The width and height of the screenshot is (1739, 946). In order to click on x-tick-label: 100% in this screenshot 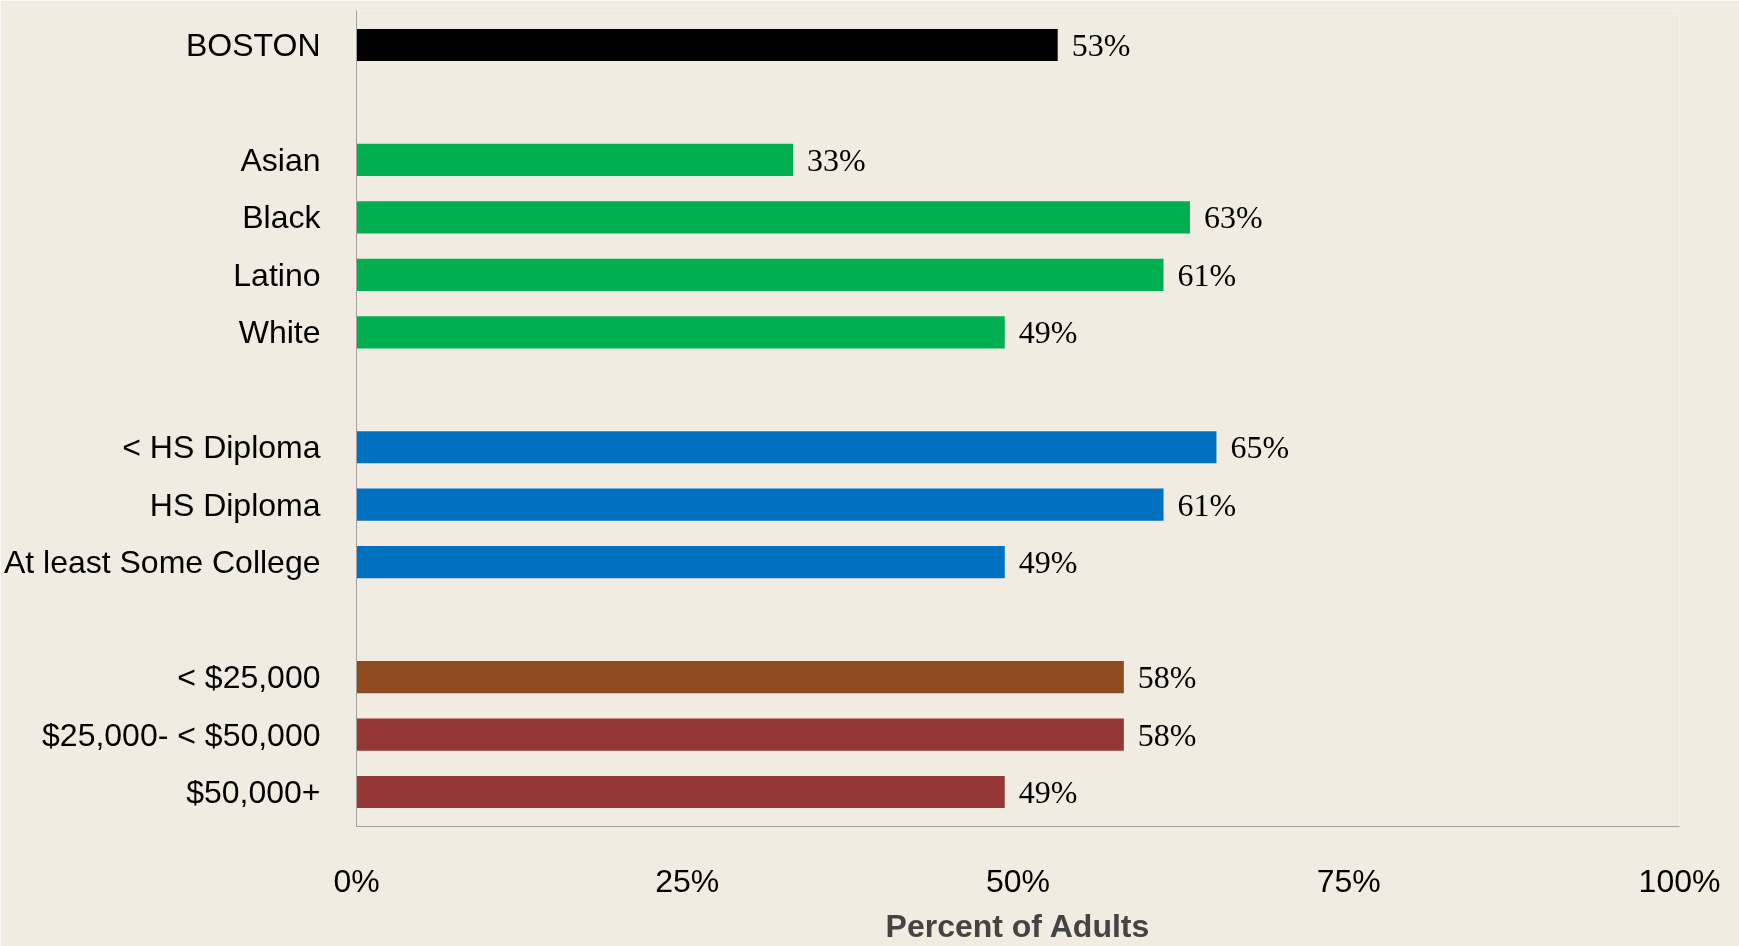, I will do `click(1679, 880)`.